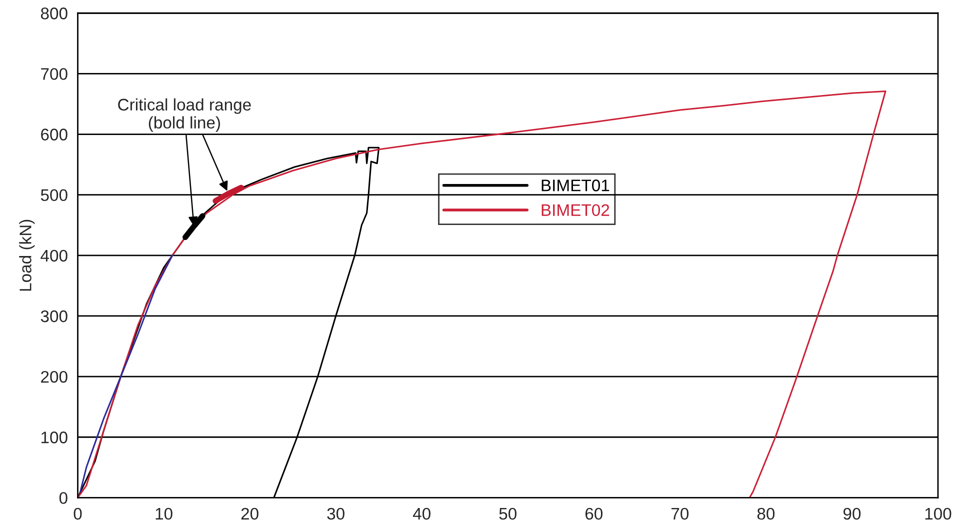  What do you see at coordinates (54, 195) in the screenshot?
I see `y-tick-label: 500` at bounding box center [54, 195].